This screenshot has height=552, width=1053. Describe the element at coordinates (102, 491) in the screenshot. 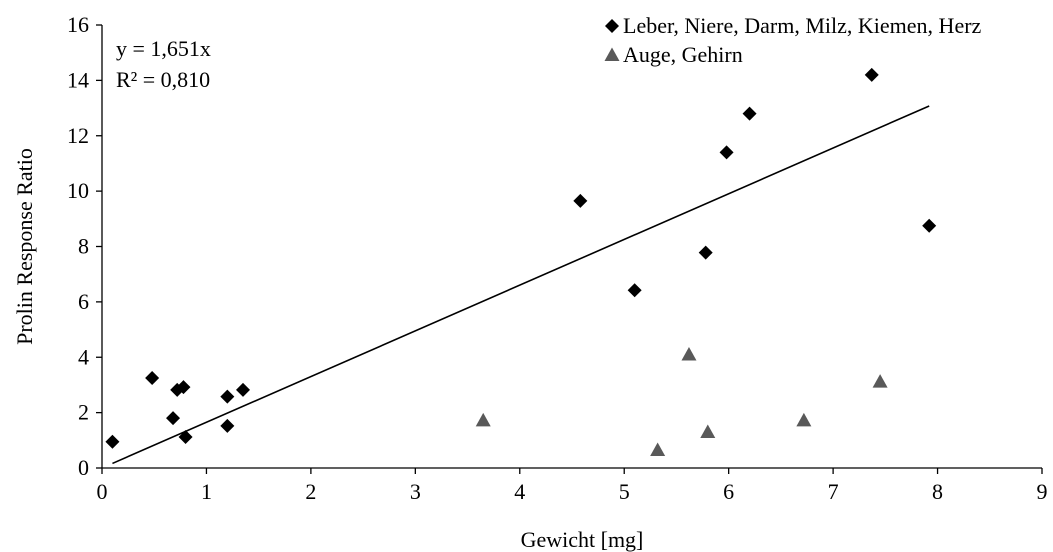

I see `x-tick-label: 0` at that location.